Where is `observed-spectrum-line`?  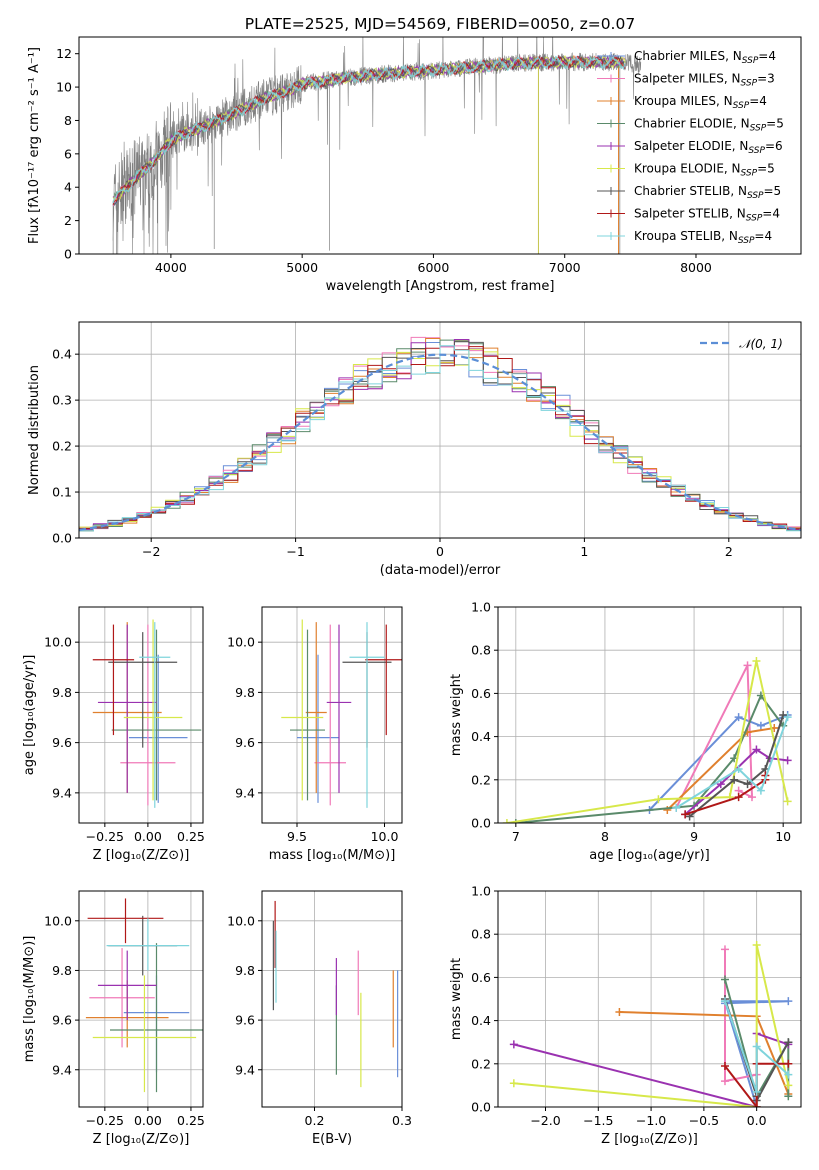 observed-spectrum-line is located at coordinates (377, 145).